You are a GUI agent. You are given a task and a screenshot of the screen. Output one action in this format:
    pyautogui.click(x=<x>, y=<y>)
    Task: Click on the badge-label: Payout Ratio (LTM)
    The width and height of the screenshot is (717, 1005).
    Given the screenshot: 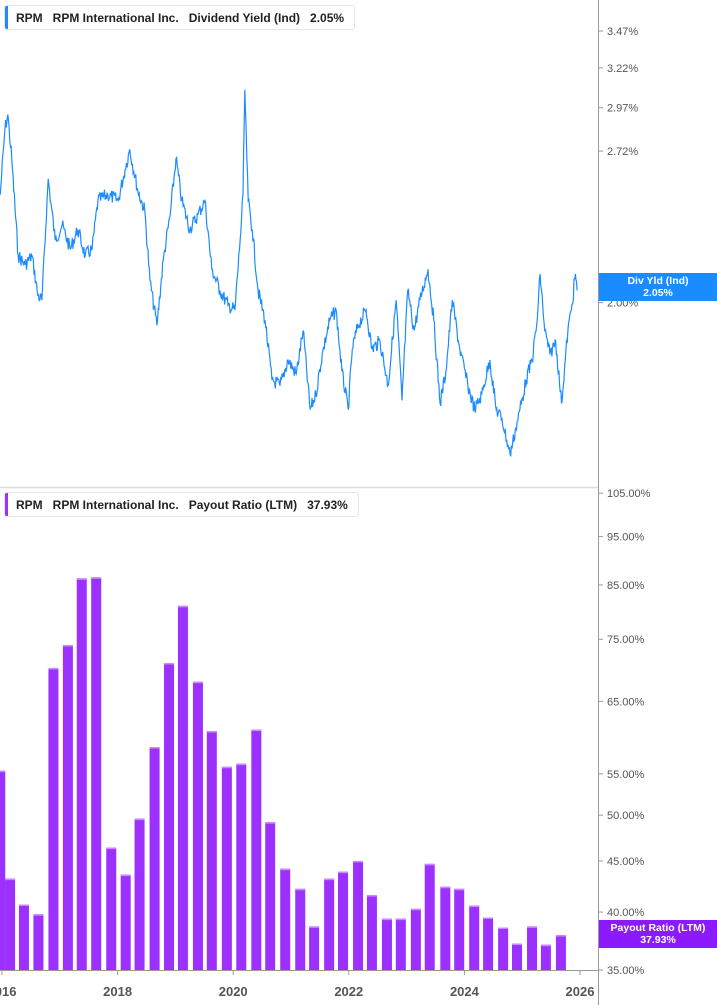 What is the action you would take?
    pyautogui.click(x=658, y=928)
    